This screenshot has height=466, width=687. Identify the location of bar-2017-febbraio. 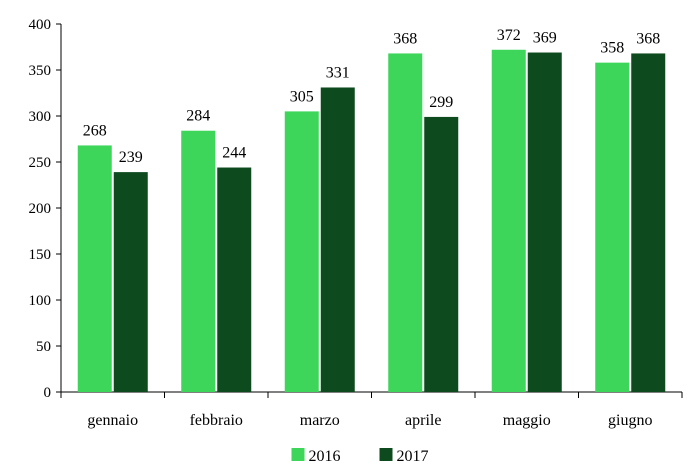
(234, 279).